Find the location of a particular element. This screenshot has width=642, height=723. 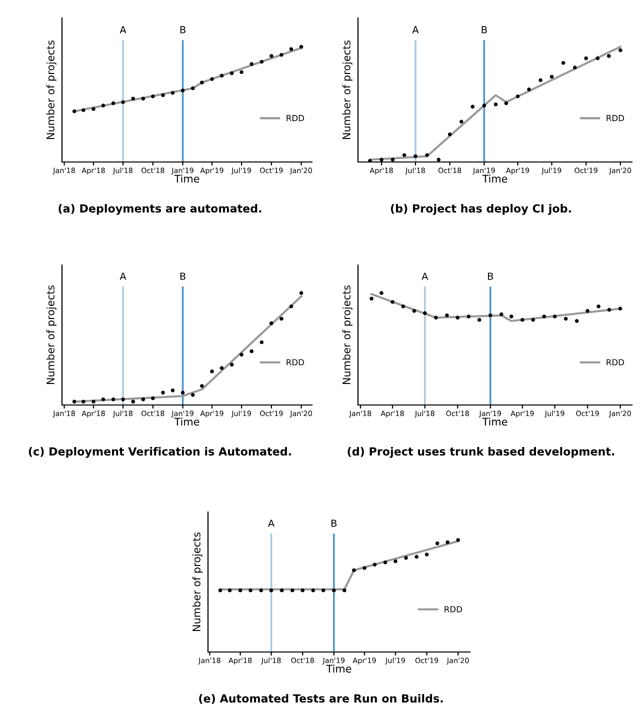

text: (c) Deployment Verification is Automated. is located at coordinates (159, 452).